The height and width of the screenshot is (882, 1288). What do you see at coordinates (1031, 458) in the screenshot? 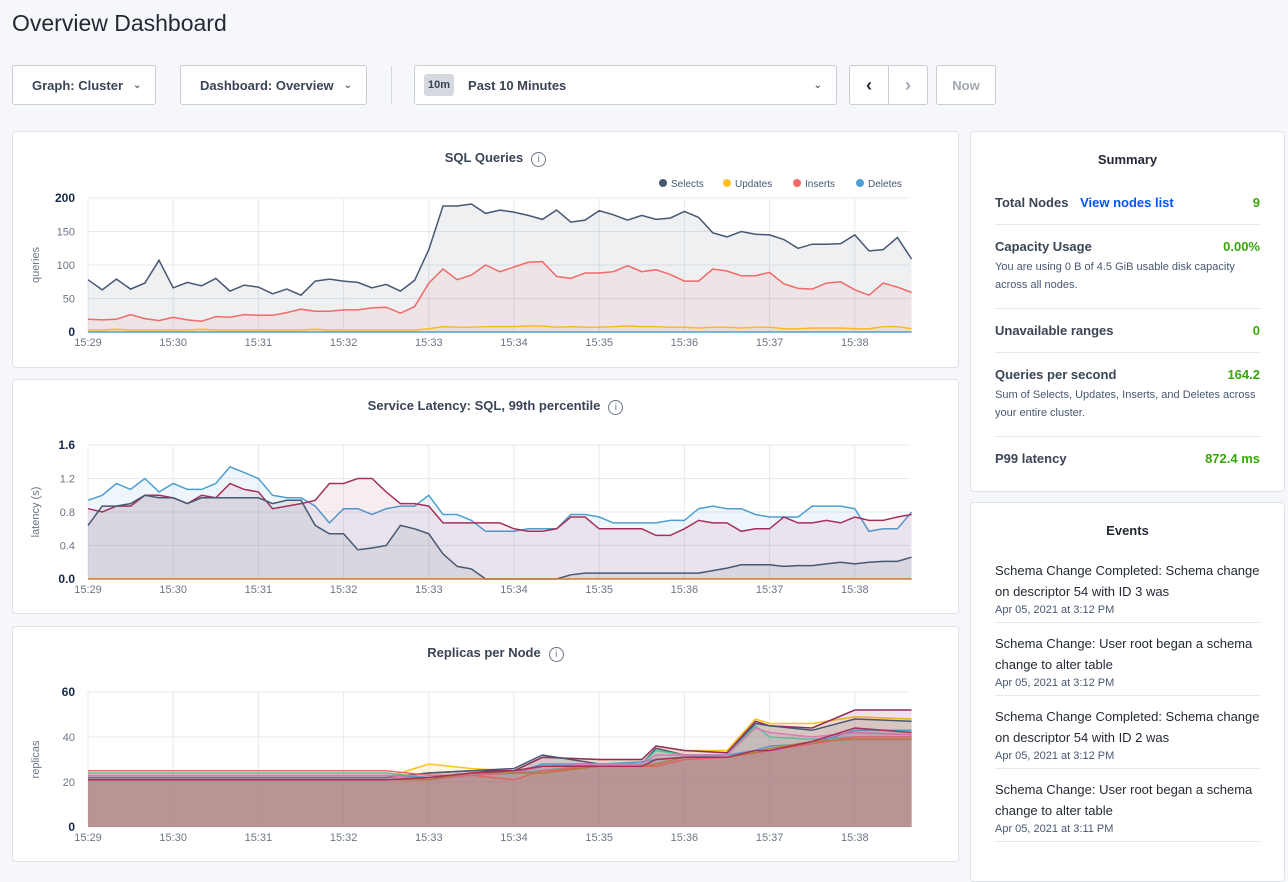
I see `p99-label: P99 latency` at bounding box center [1031, 458].